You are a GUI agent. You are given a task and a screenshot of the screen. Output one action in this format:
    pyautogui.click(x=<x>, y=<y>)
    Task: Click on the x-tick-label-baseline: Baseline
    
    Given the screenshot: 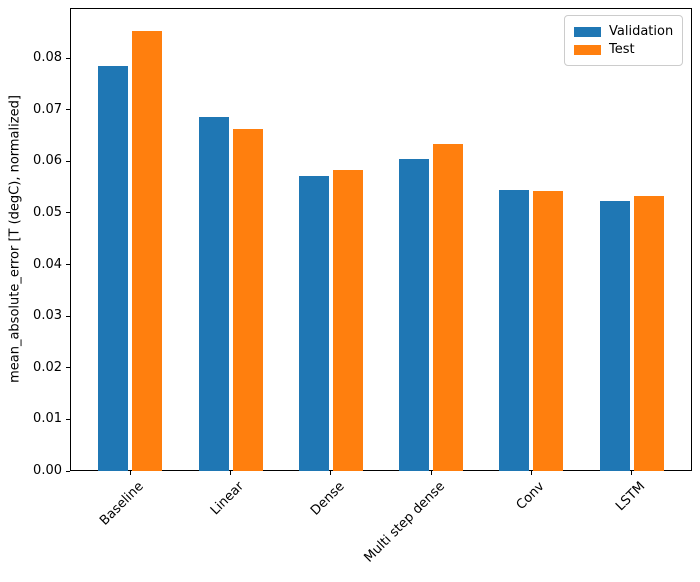 What is the action you would take?
    pyautogui.click(x=122, y=504)
    